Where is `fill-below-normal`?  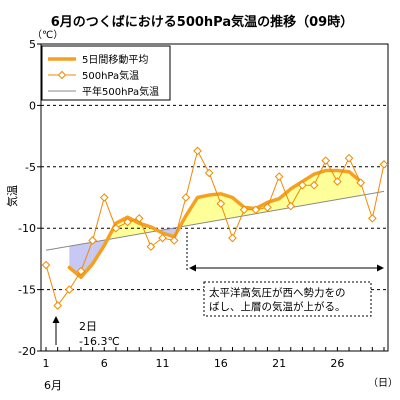
fill-below-normal is located at coordinates (86, 260).